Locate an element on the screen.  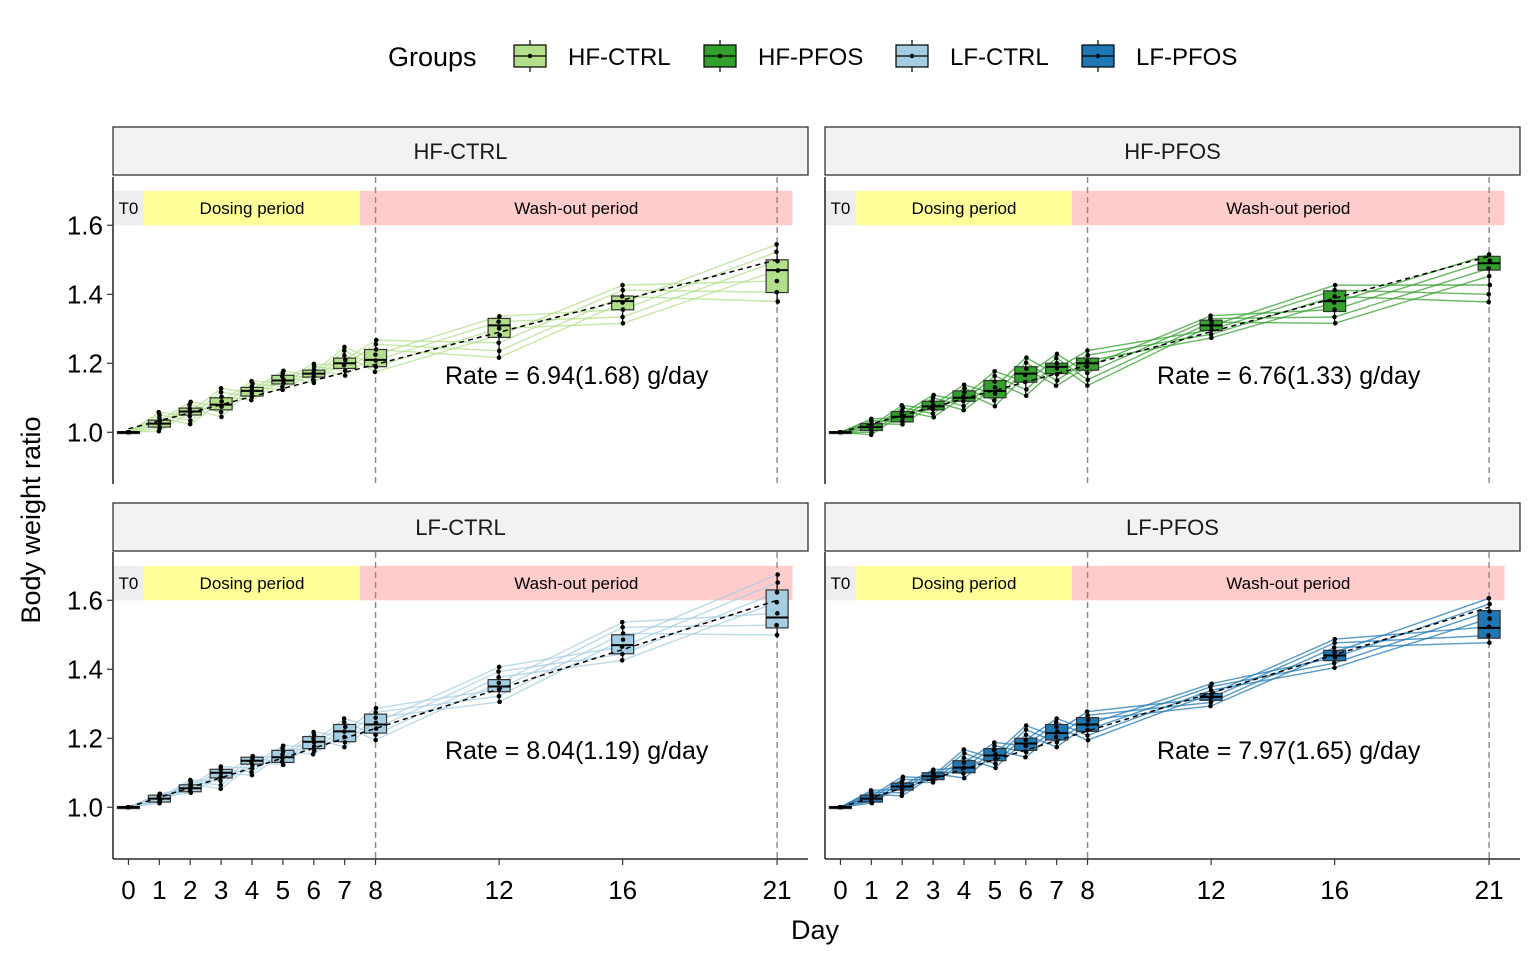
x-tick-label: 8 is located at coordinates (1087, 890).